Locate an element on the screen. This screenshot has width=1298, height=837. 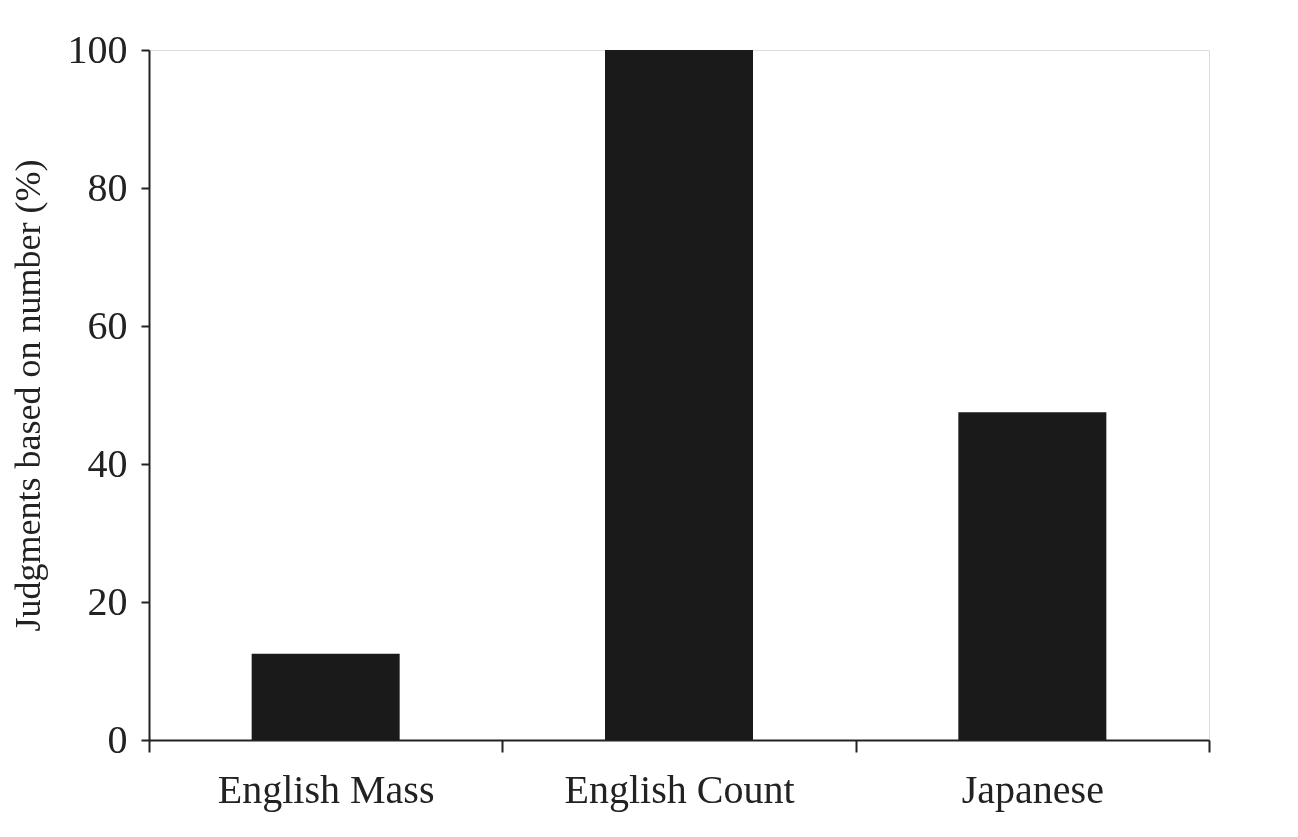
y-tick-label: 100 is located at coordinates (97, 49).